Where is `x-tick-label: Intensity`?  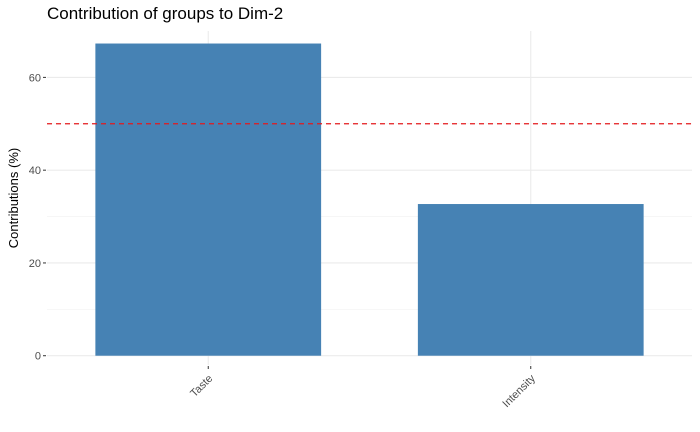
x-tick-label: Intensity is located at coordinates (519, 391).